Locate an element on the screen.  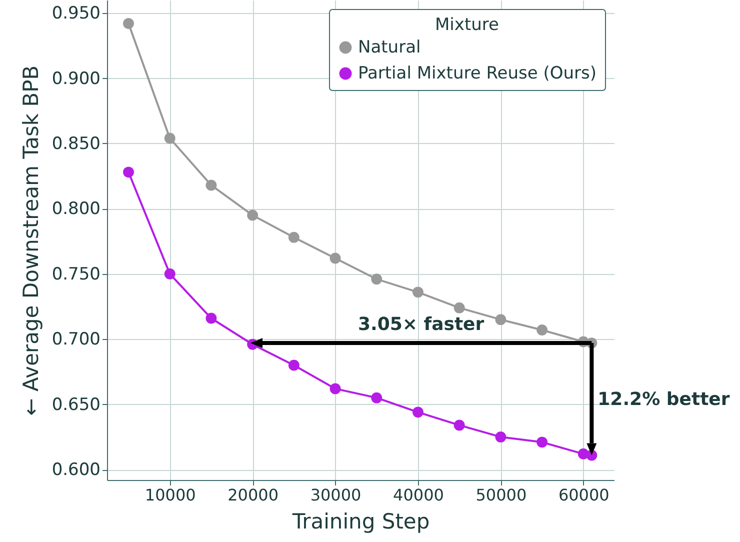
y-tick-label: 0.900 is located at coordinates (76, 78).